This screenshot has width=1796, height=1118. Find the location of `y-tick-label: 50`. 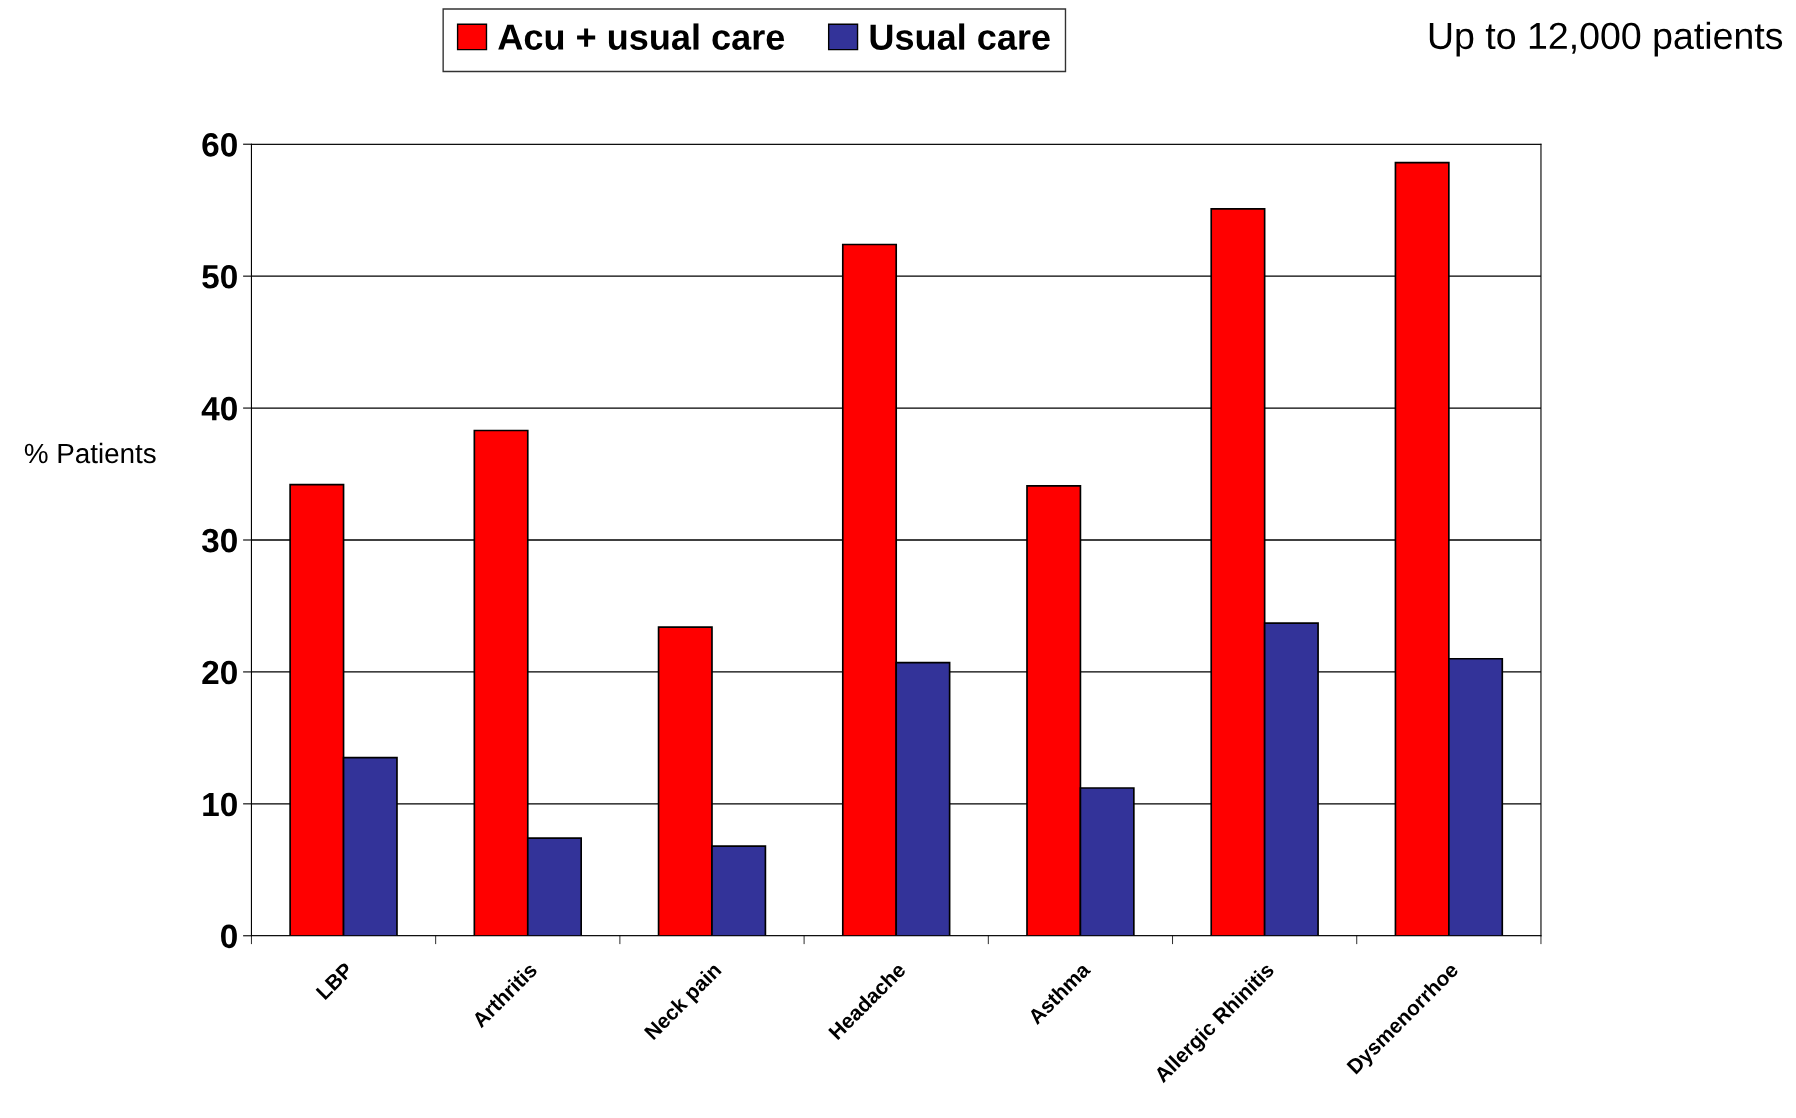

y-tick-label: 50 is located at coordinates (219, 276).